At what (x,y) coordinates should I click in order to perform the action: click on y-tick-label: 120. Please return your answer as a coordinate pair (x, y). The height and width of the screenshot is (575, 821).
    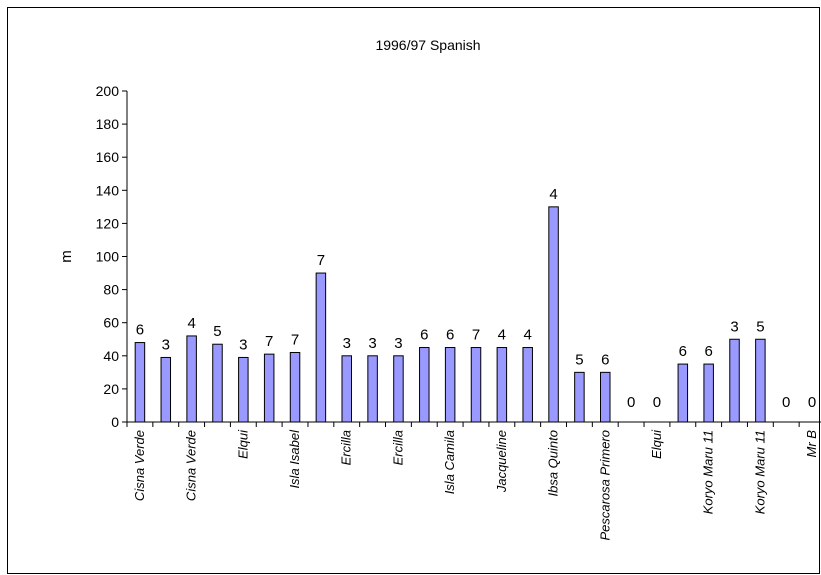
    Looking at the image, I should click on (108, 223).